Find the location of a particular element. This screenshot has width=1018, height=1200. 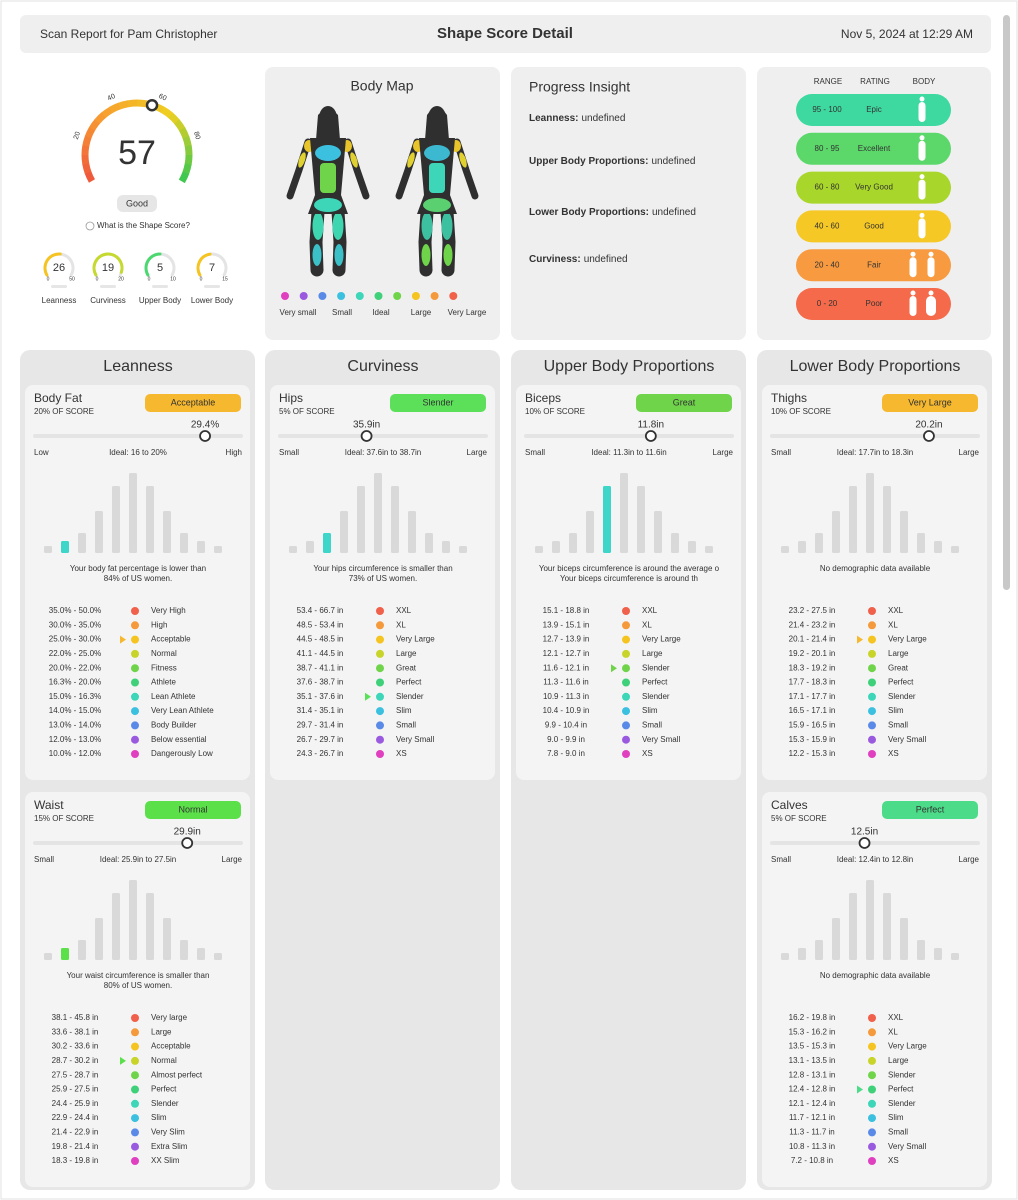

range-value: 16.5 - 17.1 in is located at coordinates (812, 710).